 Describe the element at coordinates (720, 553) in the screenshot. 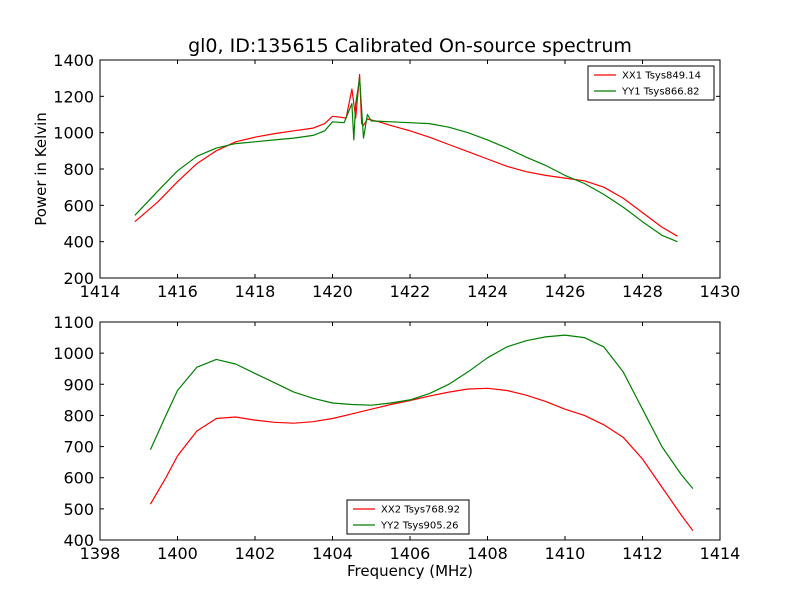

I see `plot2-xtick-label: 1414` at that location.